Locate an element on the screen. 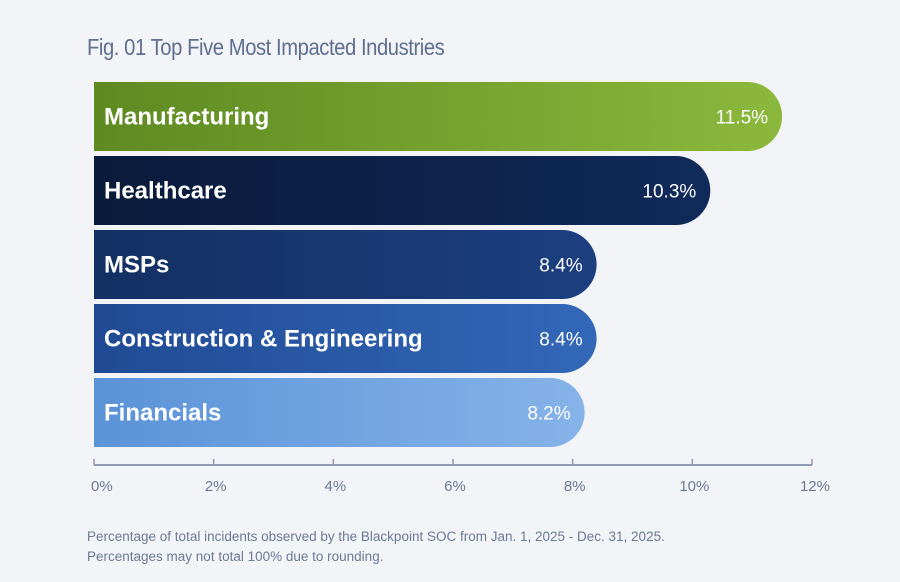 The width and height of the screenshot is (900, 582). bar-value-label: 10.3% is located at coordinates (669, 192).